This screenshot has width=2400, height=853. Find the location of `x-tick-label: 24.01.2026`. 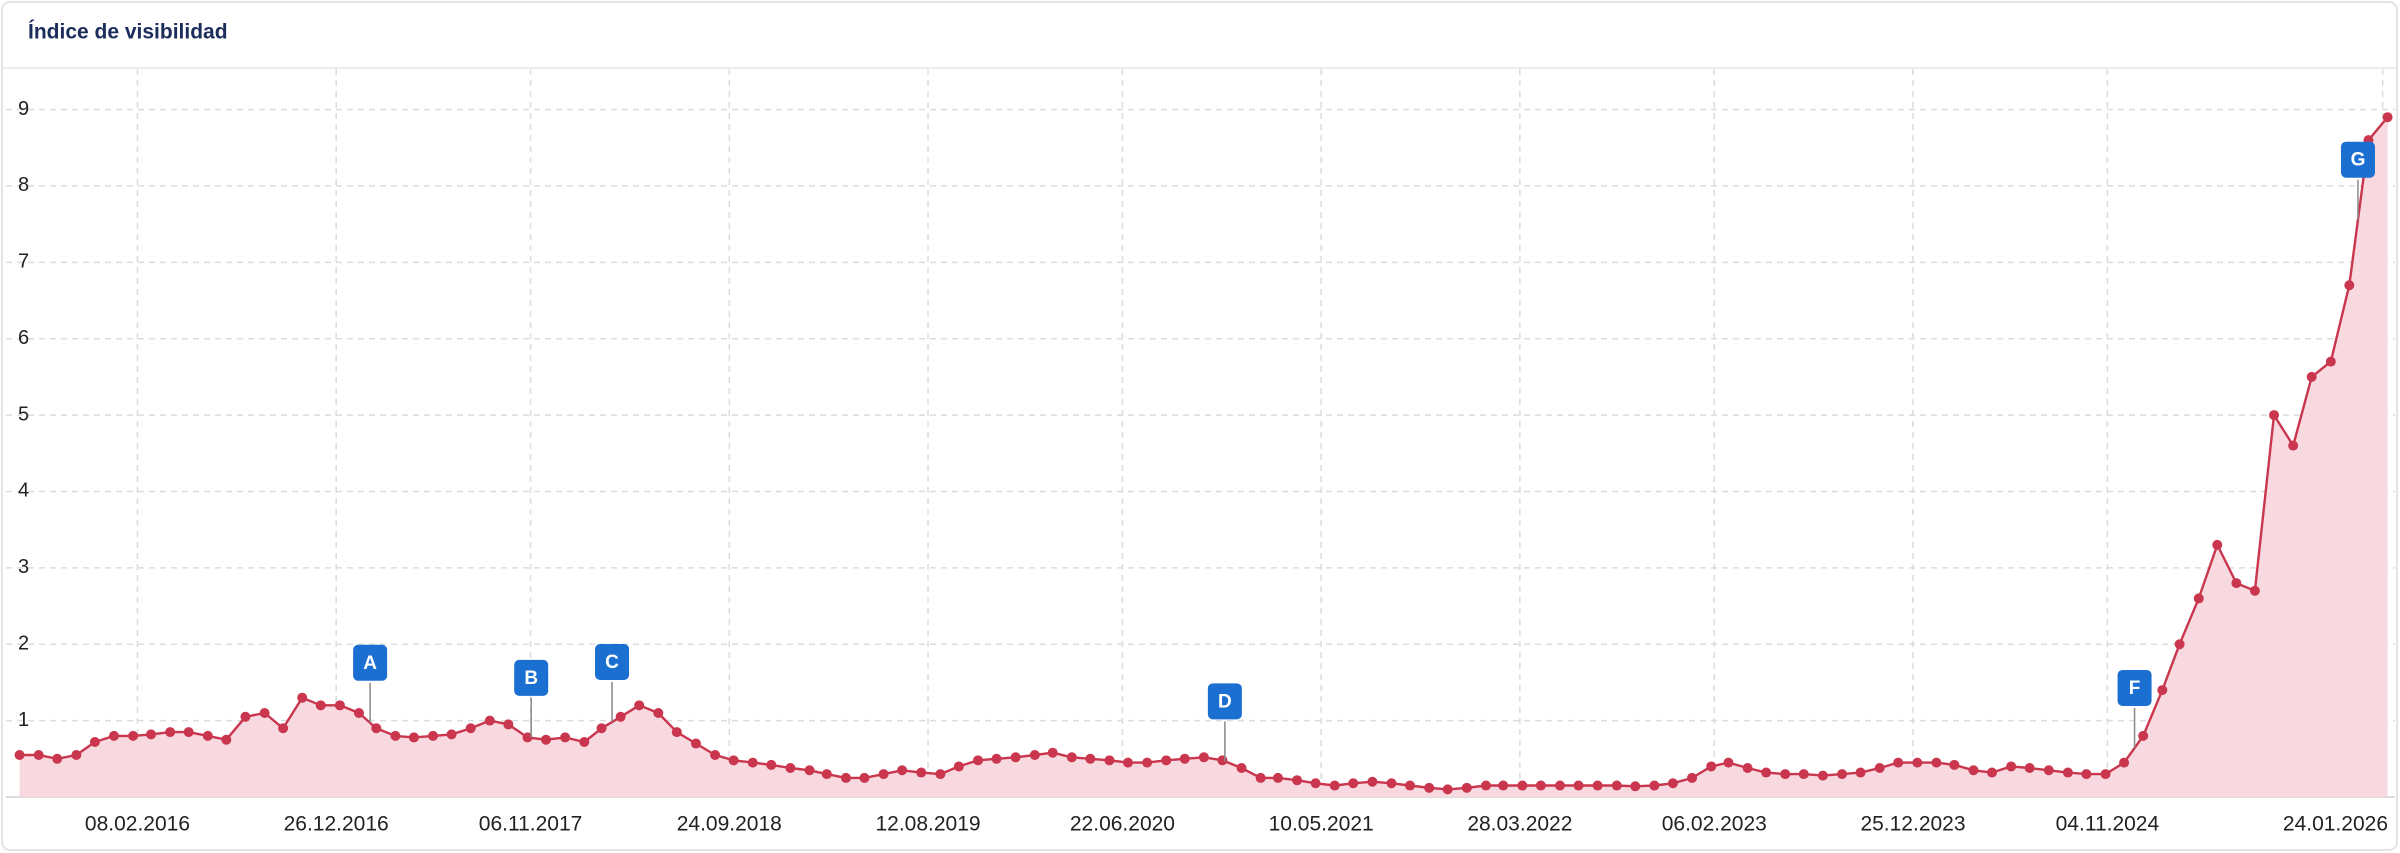

x-tick-label: 24.01.2026 is located at coordinates (2335, 824).